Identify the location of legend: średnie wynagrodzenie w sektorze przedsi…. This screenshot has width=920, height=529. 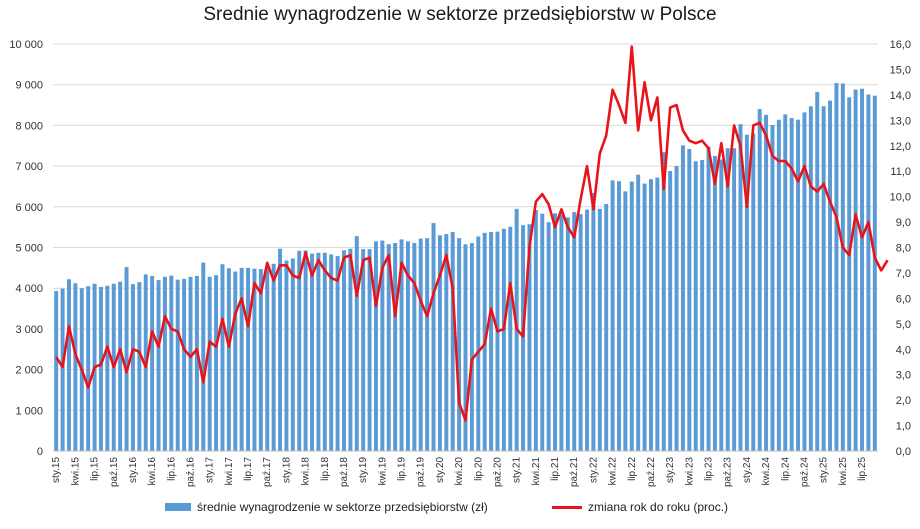
(460, 508).